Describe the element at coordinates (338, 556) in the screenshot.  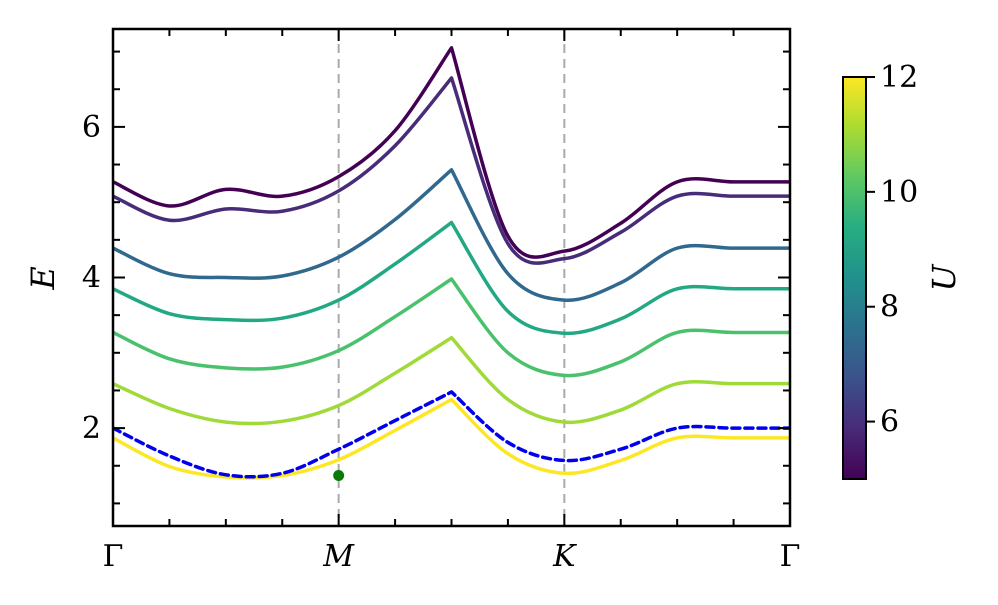
I see `x-tick-label: M` at that location.